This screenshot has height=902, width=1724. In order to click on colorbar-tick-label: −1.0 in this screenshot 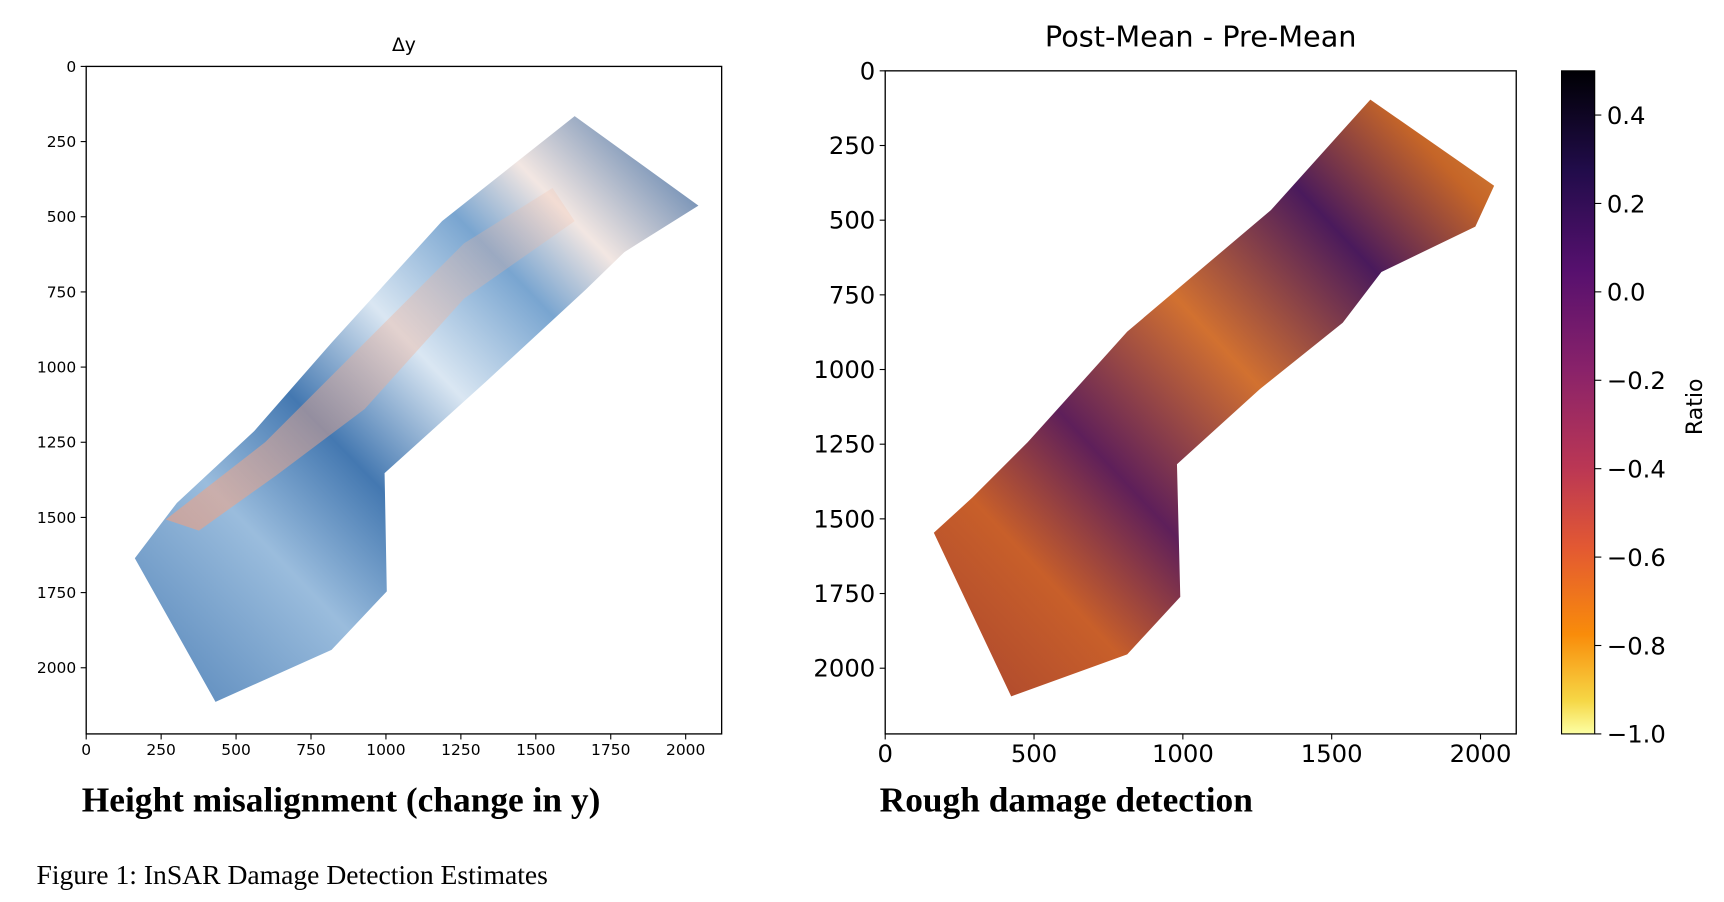, I will do `click(1636, 734)`.